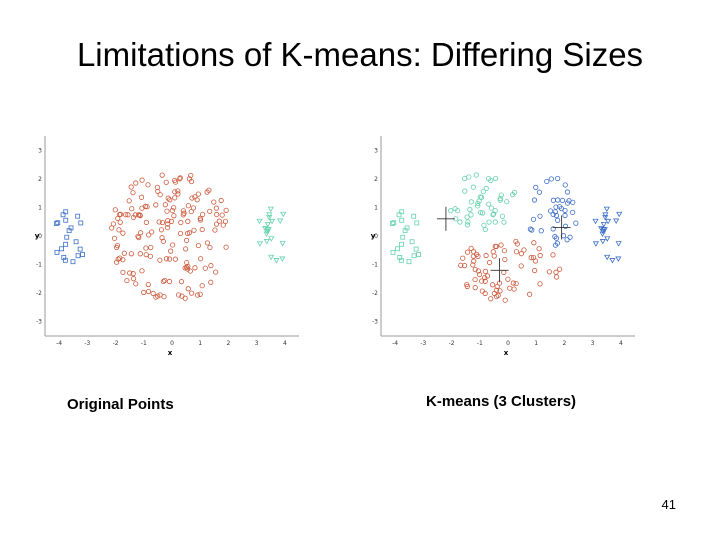 Image resolution: width=720 pixels, height=540 pixels. I want to click on y-tick-label: 1, so click(40, 207).